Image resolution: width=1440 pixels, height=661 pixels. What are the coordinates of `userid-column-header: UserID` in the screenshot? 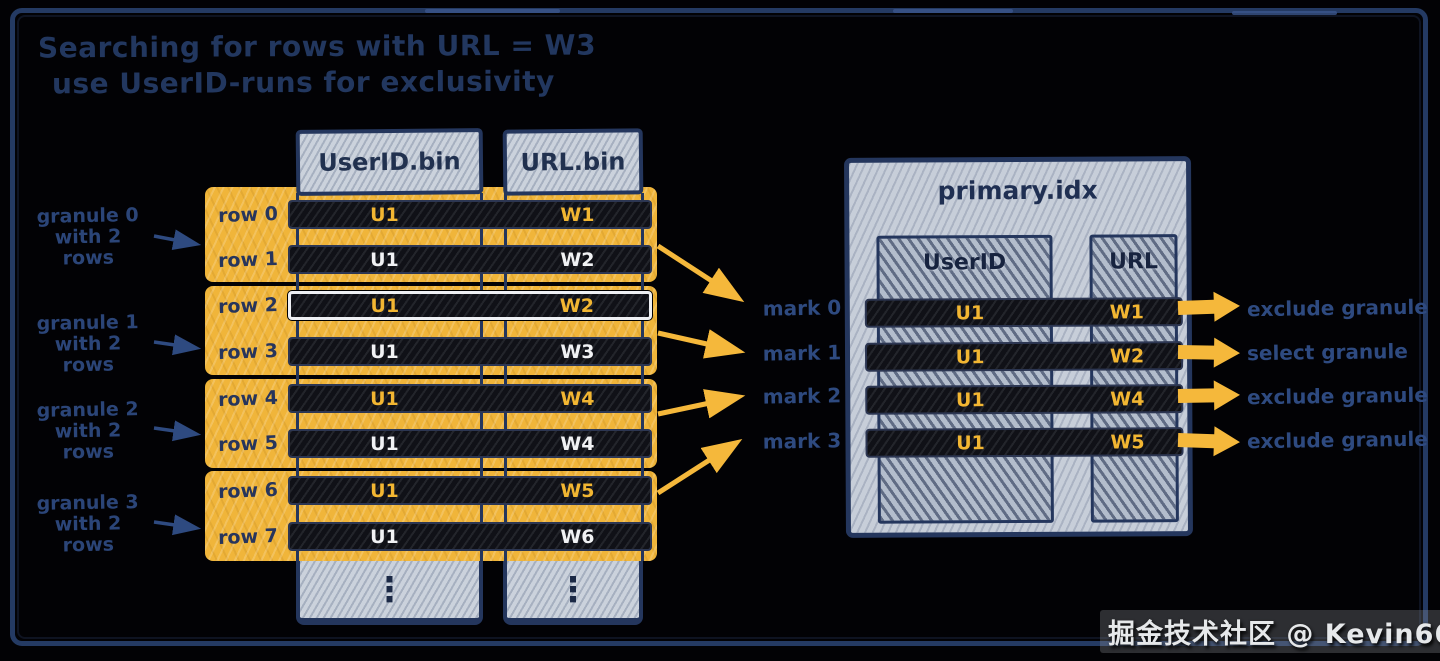 It's located at (964, 263).